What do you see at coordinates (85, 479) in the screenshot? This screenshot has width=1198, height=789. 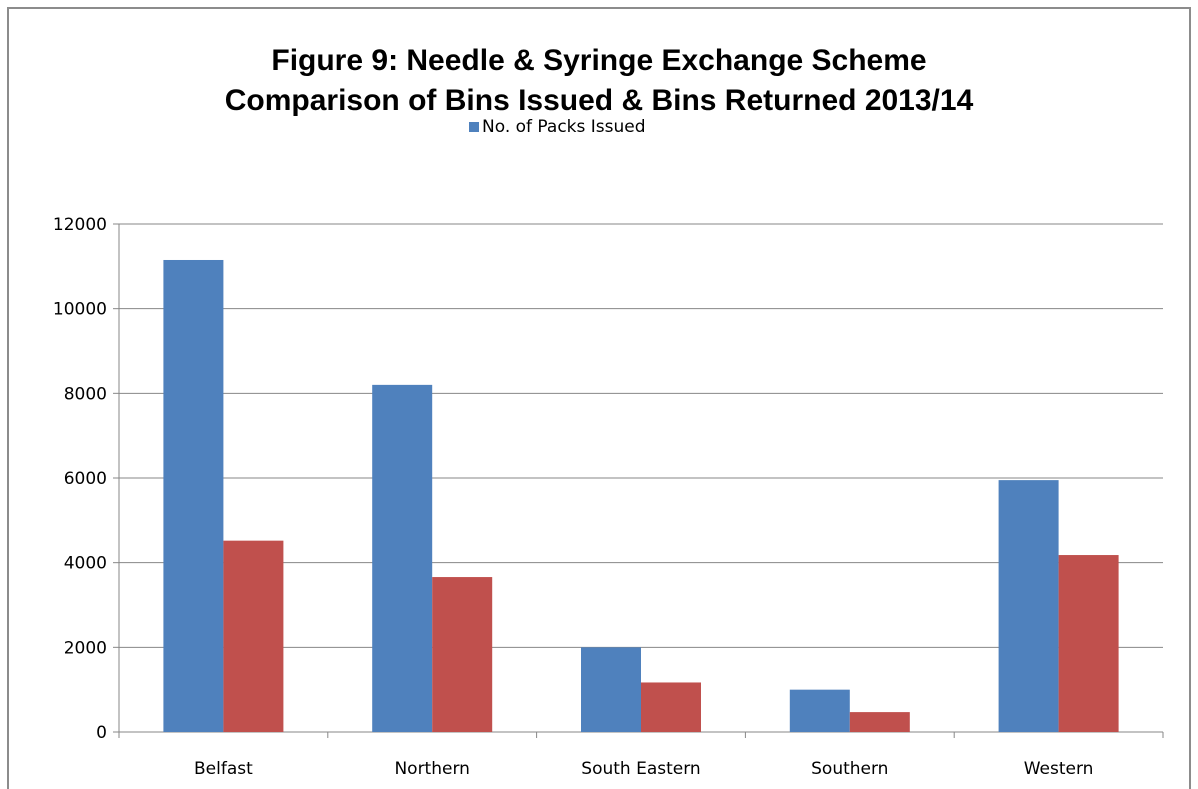 I see `y-tick-label: 6000` at bounding box center [85, 479].